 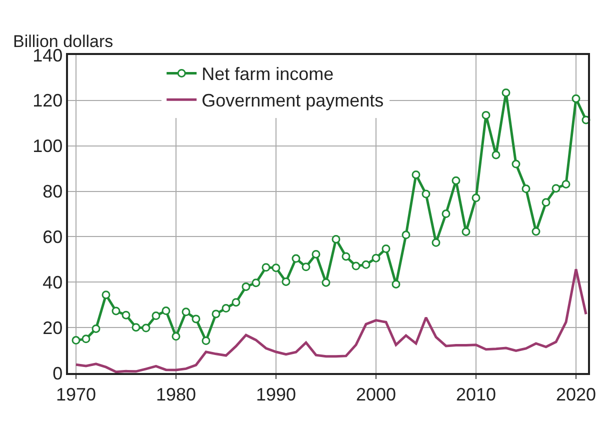 I want to click on x-tick-label: 1970, so click(x=76, y=394).